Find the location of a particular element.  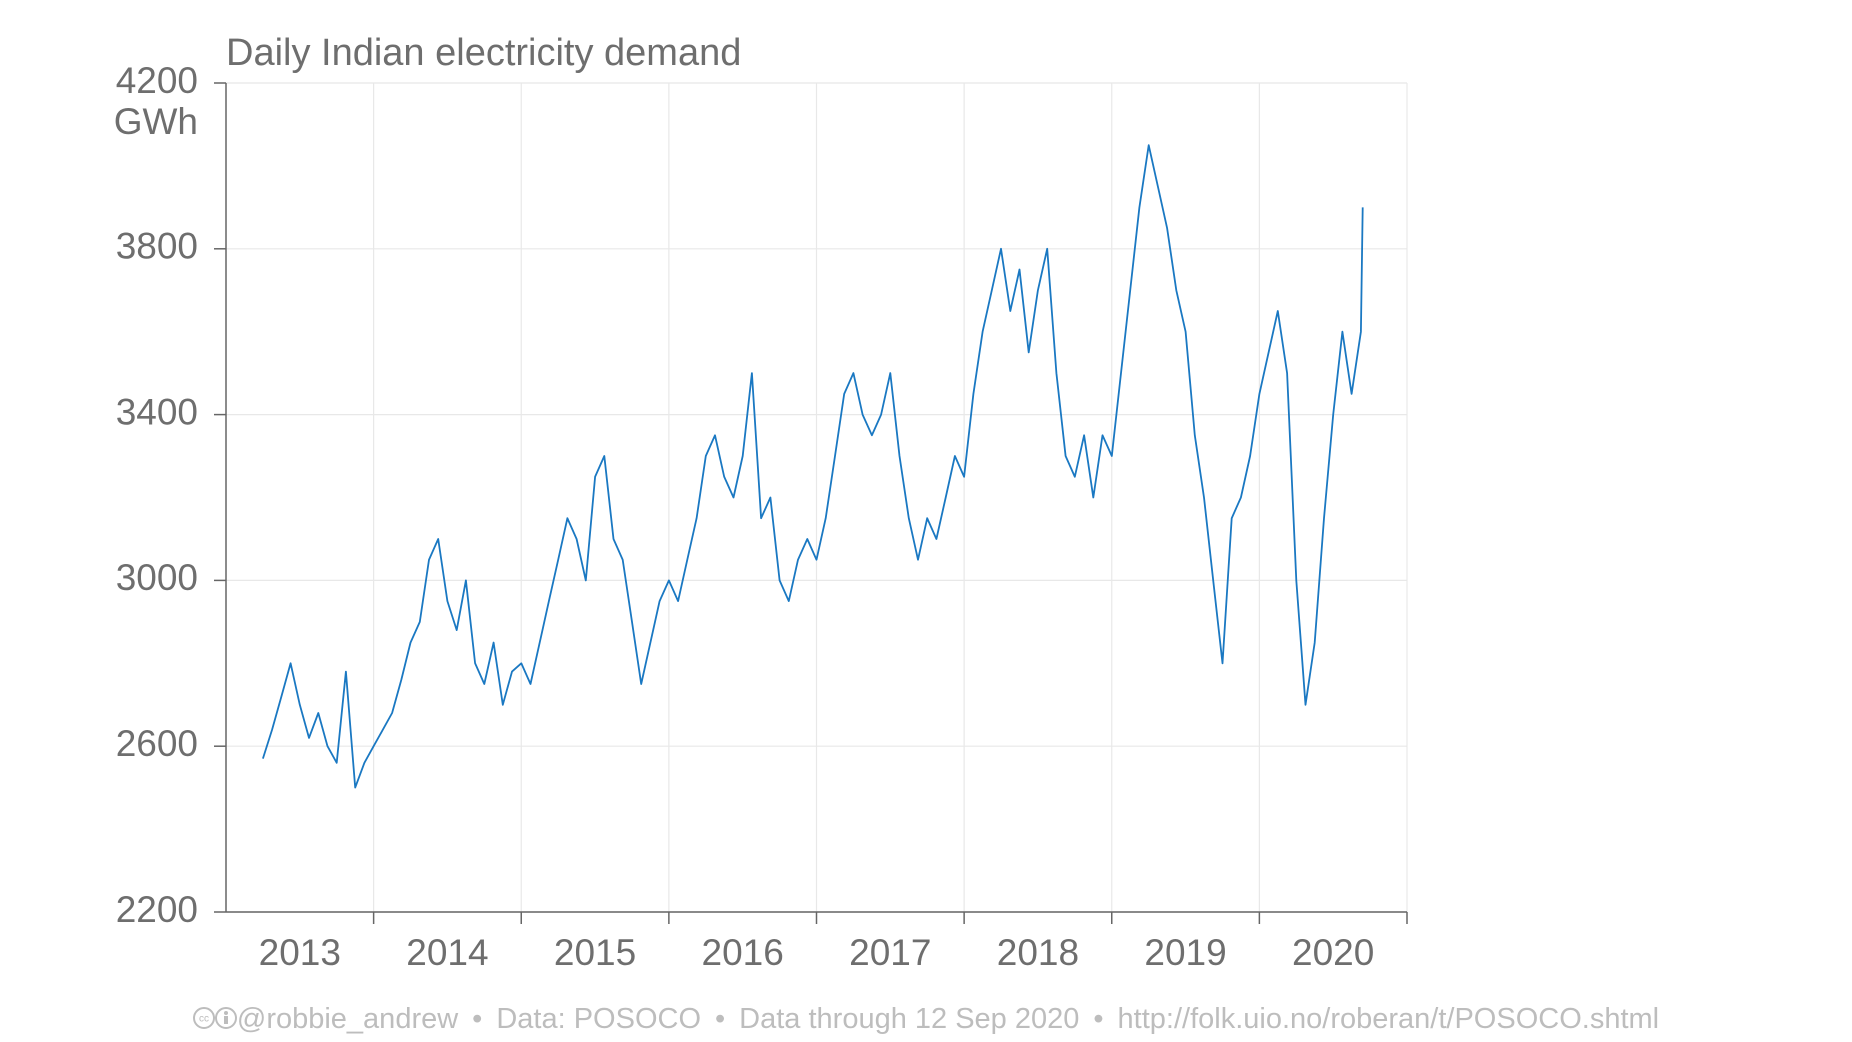

footer-item: @robbie_andrew is located at coordinates (347, 1019).